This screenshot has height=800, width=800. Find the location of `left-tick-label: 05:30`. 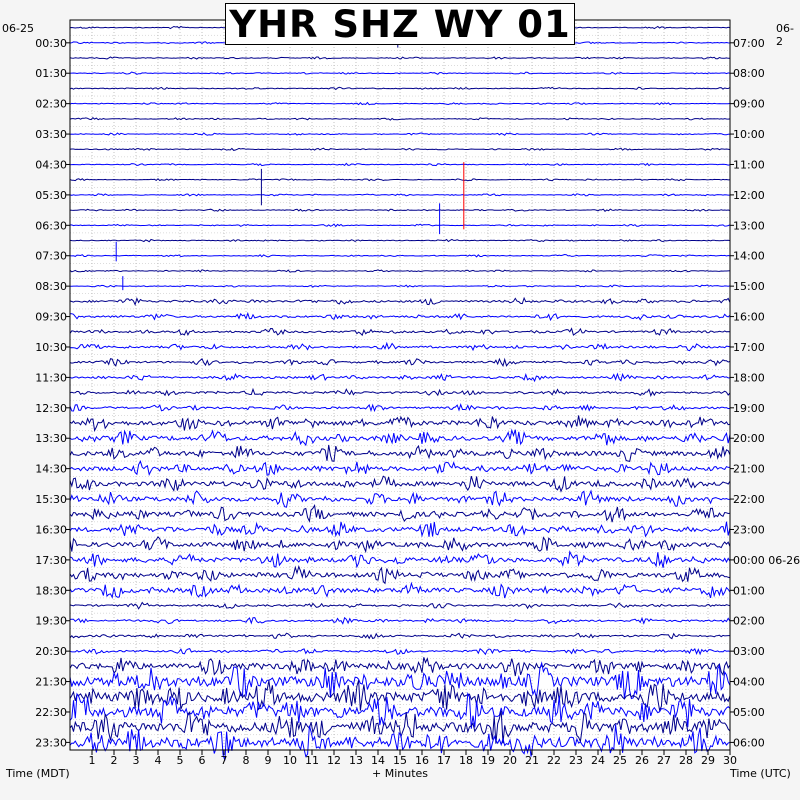

left-tick-label: 05:30 is located at coordinates (51, 195).